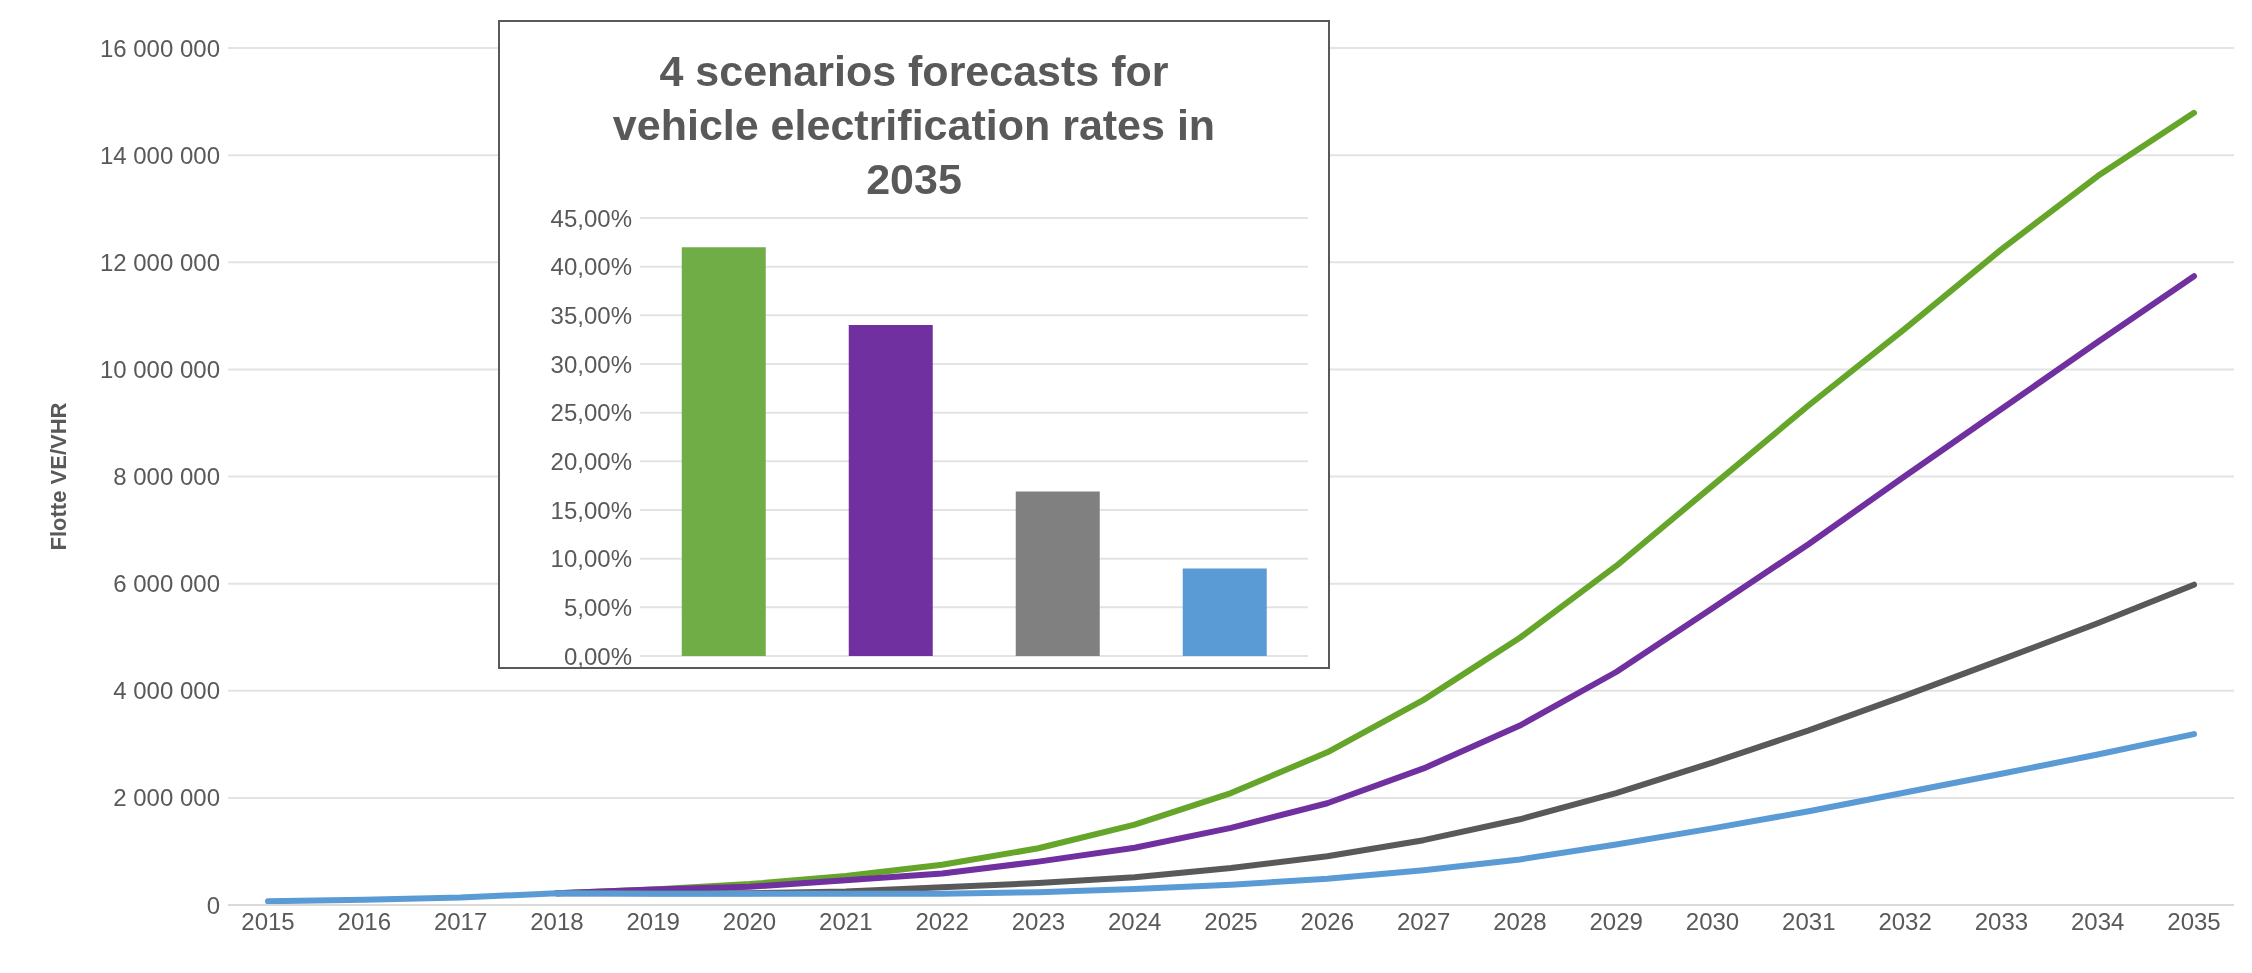 This screenshot has width=2252, height=973. I want to click on x-tick-label: 2020, so click(749, 922).